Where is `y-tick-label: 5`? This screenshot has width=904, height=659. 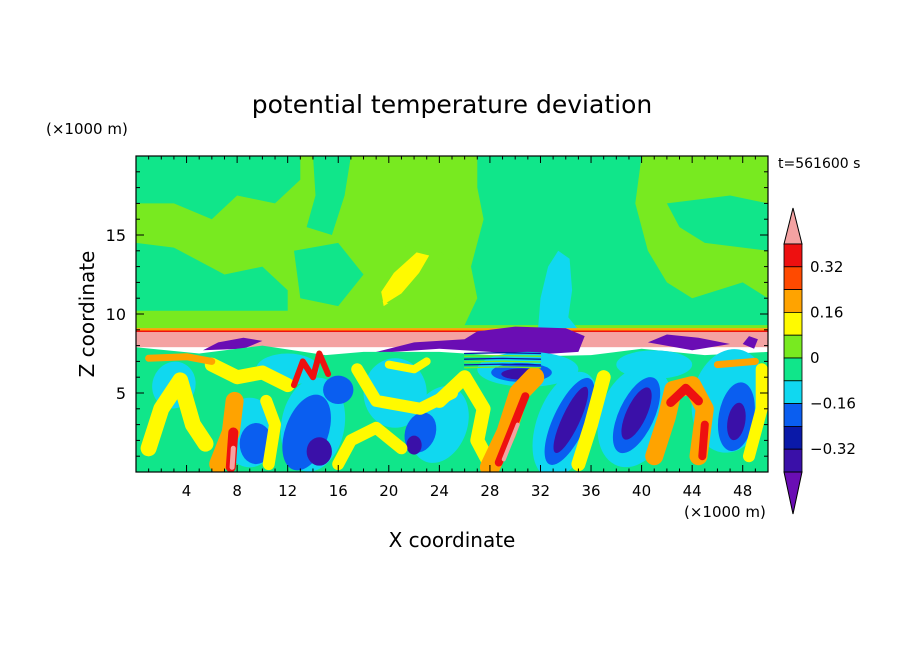 y-tick-label: 5 is located at coordinates (121, 393).